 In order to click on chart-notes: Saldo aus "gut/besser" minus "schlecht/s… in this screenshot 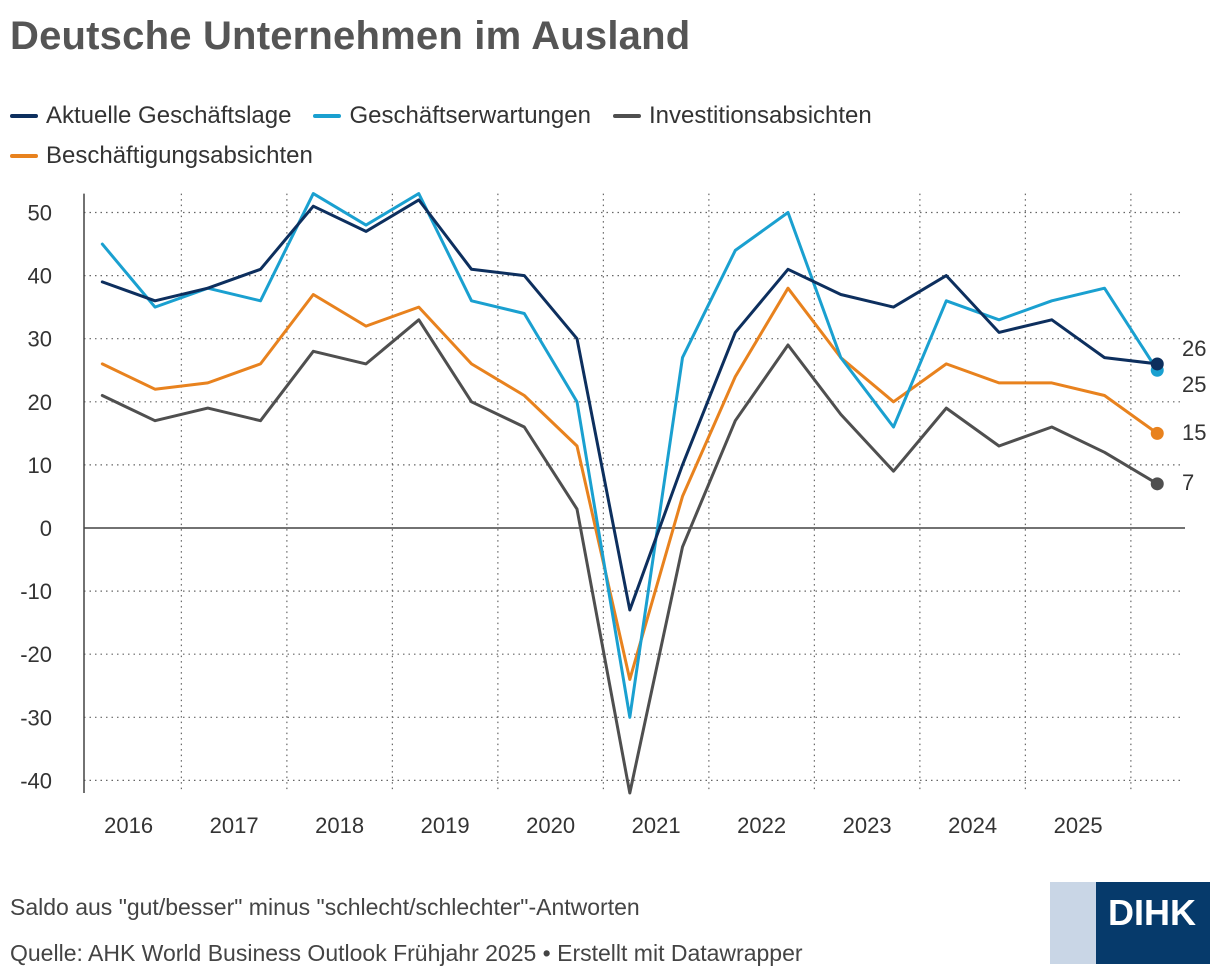, I will do `click(406, 930)`.